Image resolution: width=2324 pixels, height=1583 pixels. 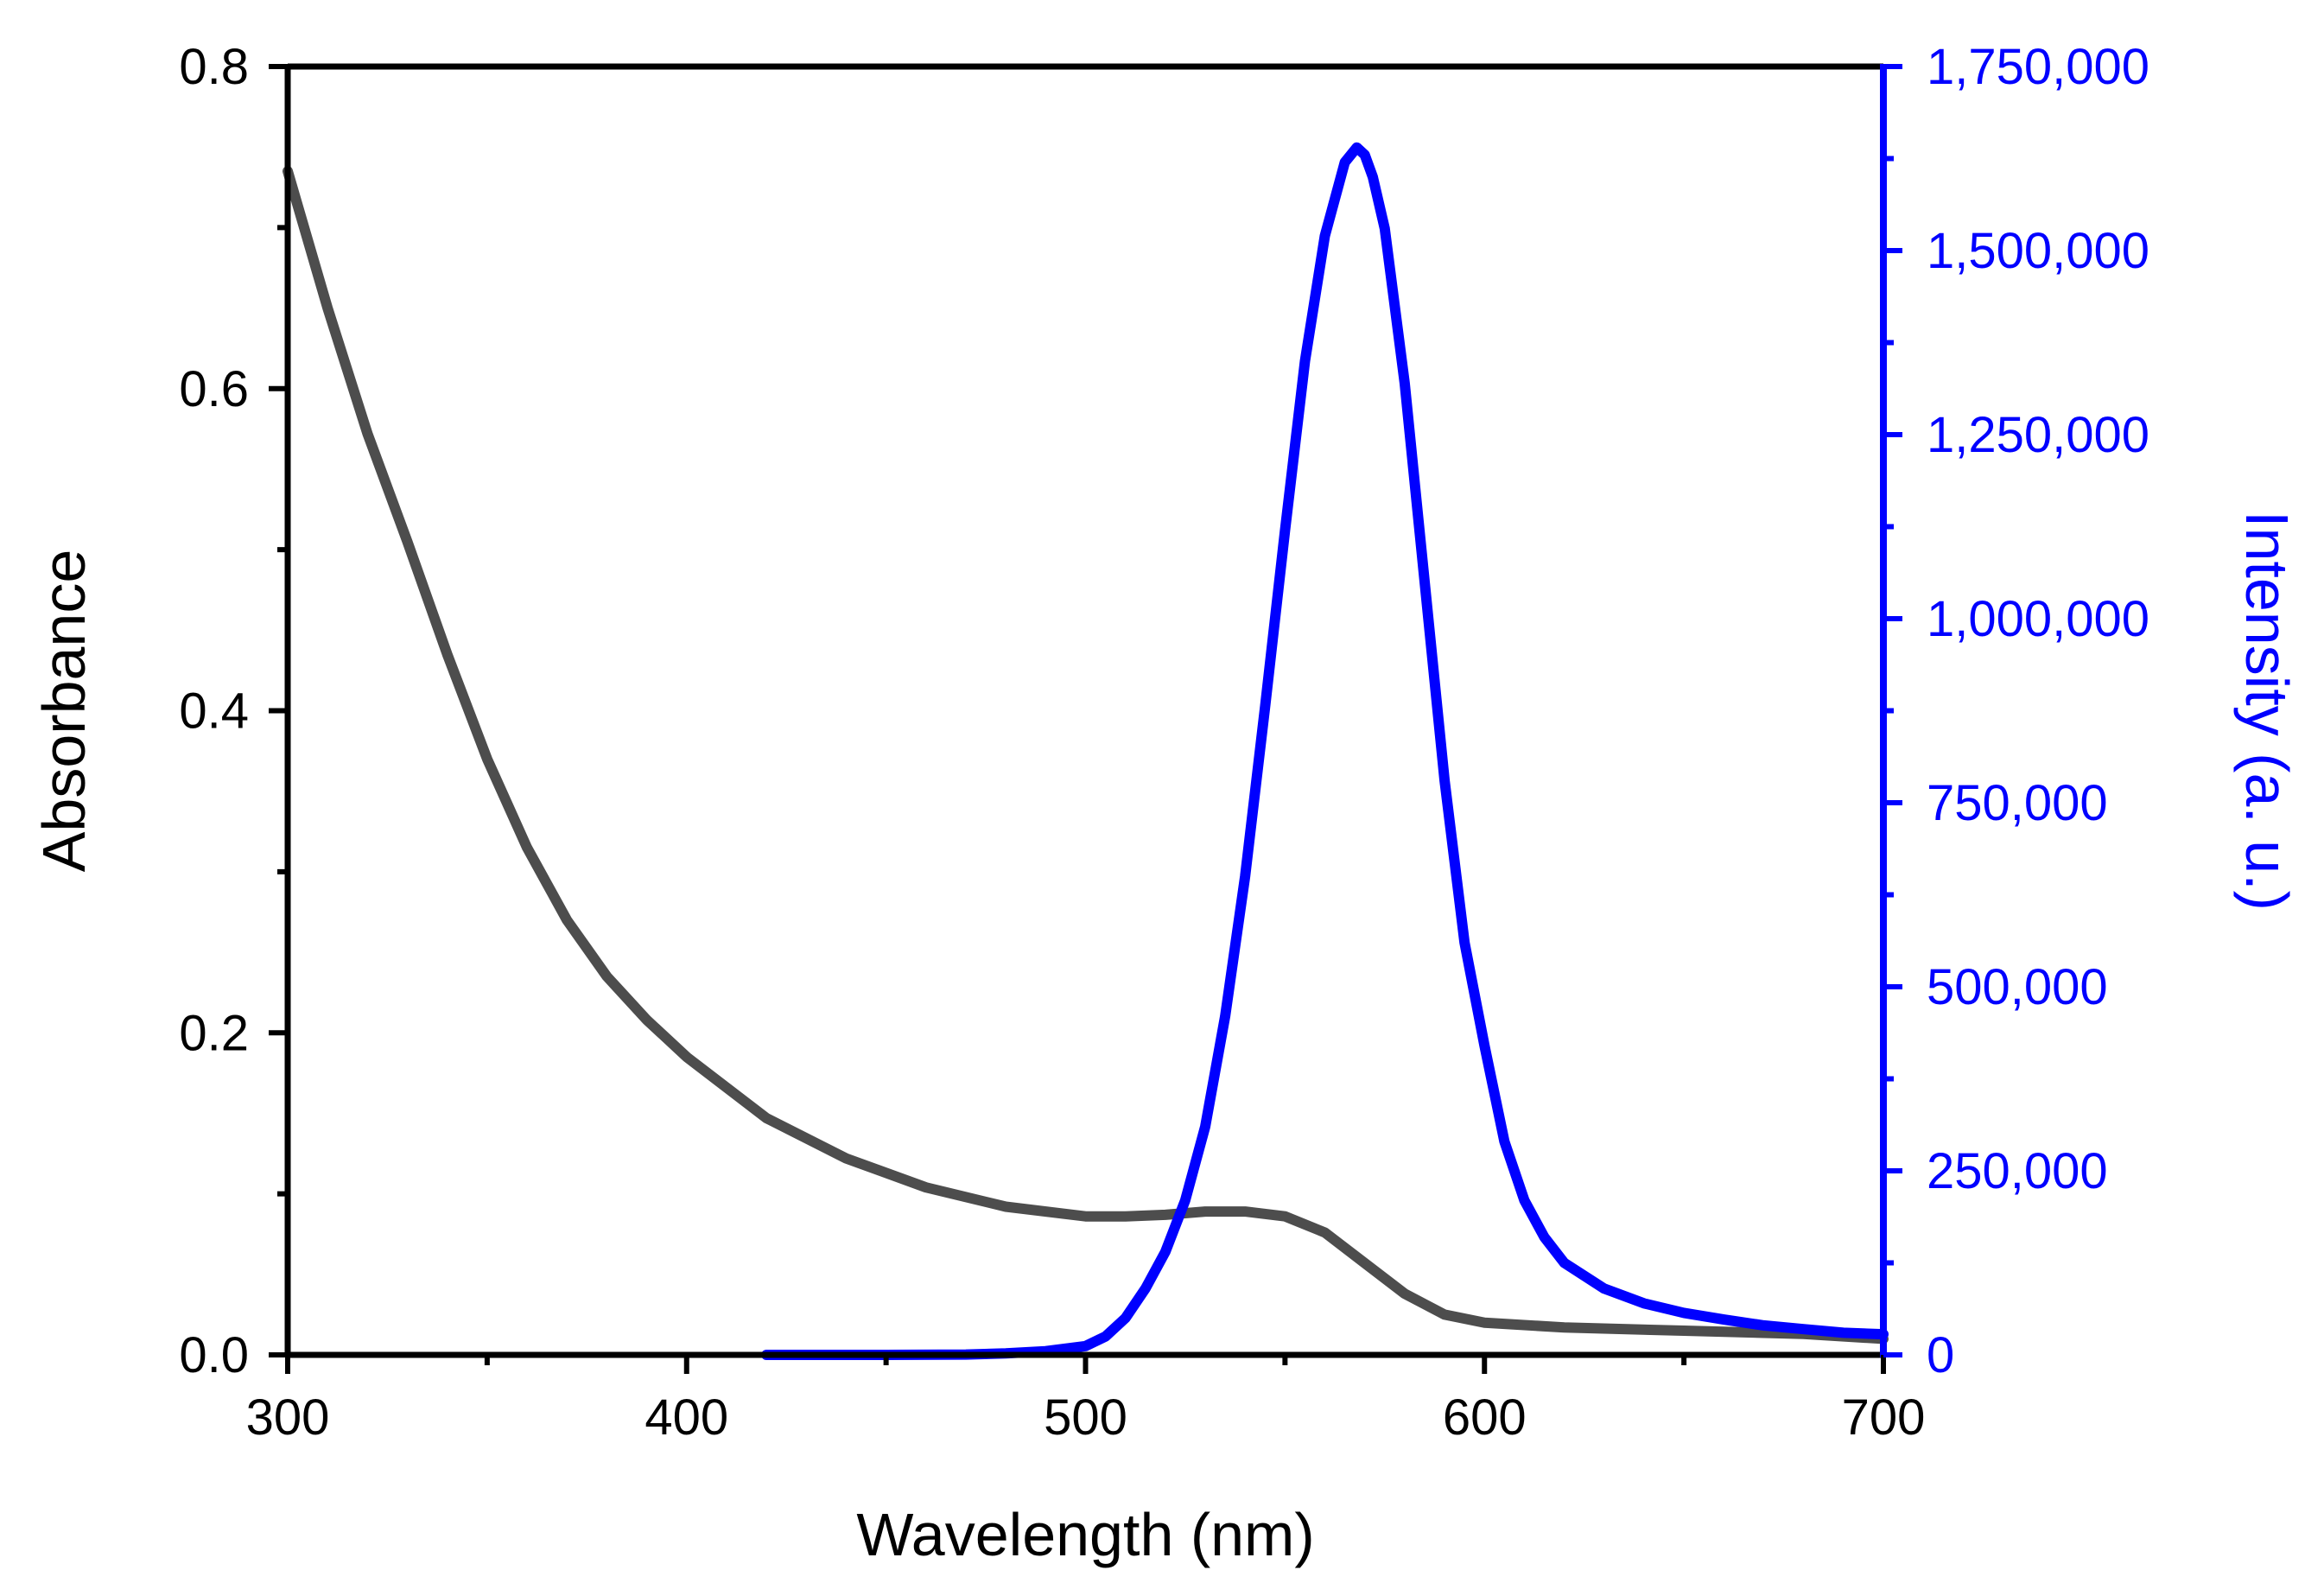 I want to click on y-tick-label: 0.8, so click(x=214, y=67).